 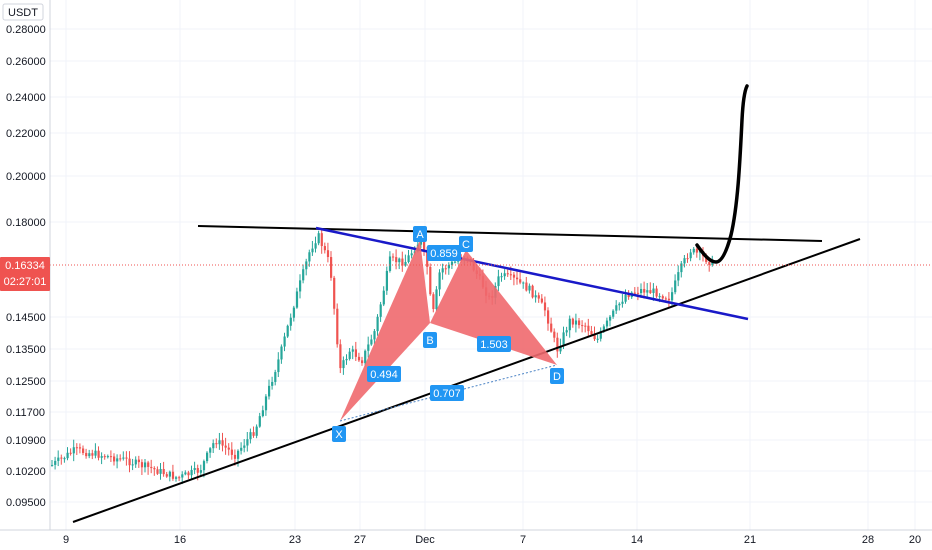 I want to click on svg-text: A, so click(x=420, y=235).